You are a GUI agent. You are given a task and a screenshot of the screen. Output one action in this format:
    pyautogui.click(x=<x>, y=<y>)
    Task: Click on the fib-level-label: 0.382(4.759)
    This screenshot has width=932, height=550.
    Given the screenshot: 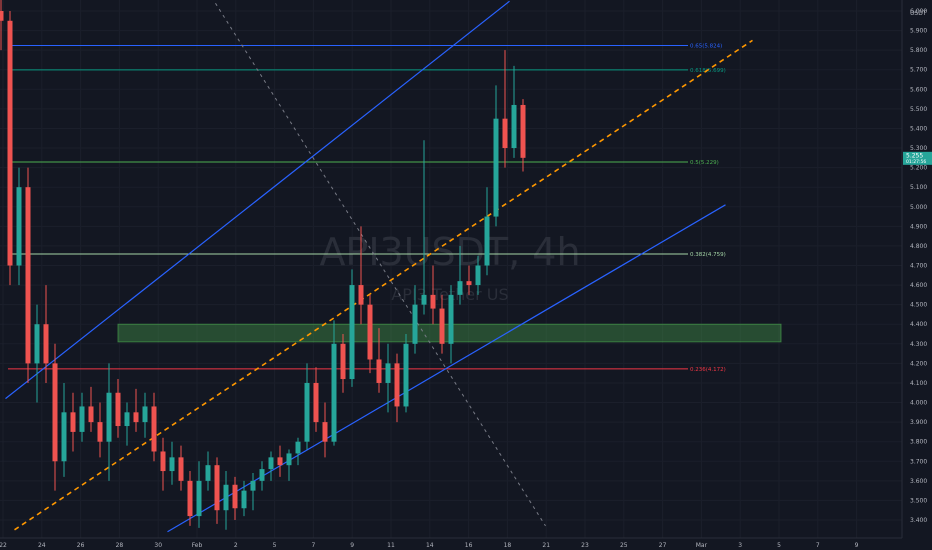 What is the action you would take?
    pyautogui.click(x=708, y=255)
    